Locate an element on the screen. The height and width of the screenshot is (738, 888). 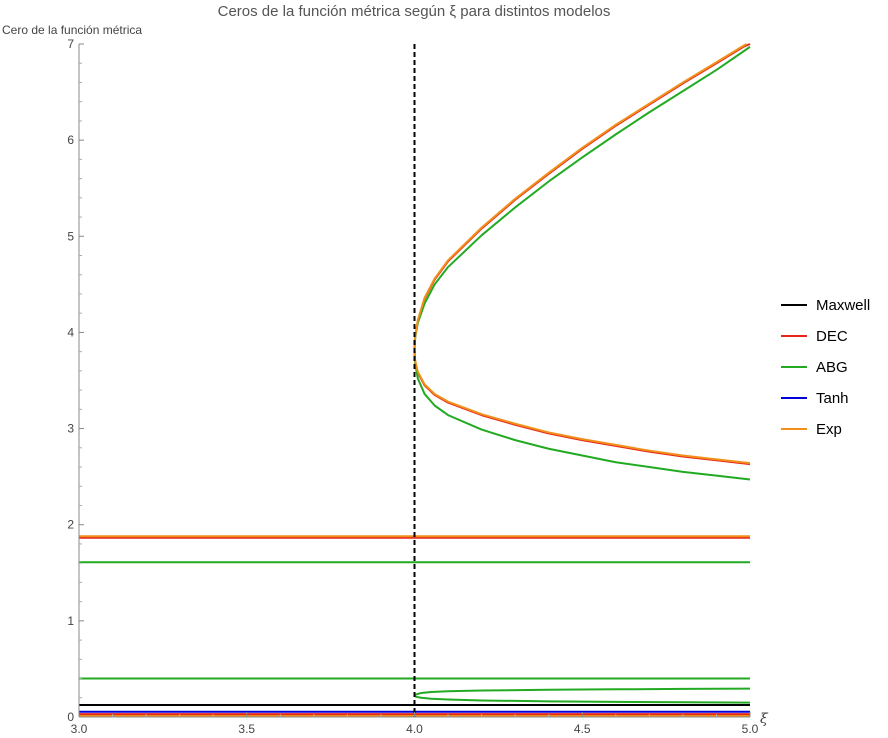
y-tick-label: 7 is located at coordinates (70, 44).